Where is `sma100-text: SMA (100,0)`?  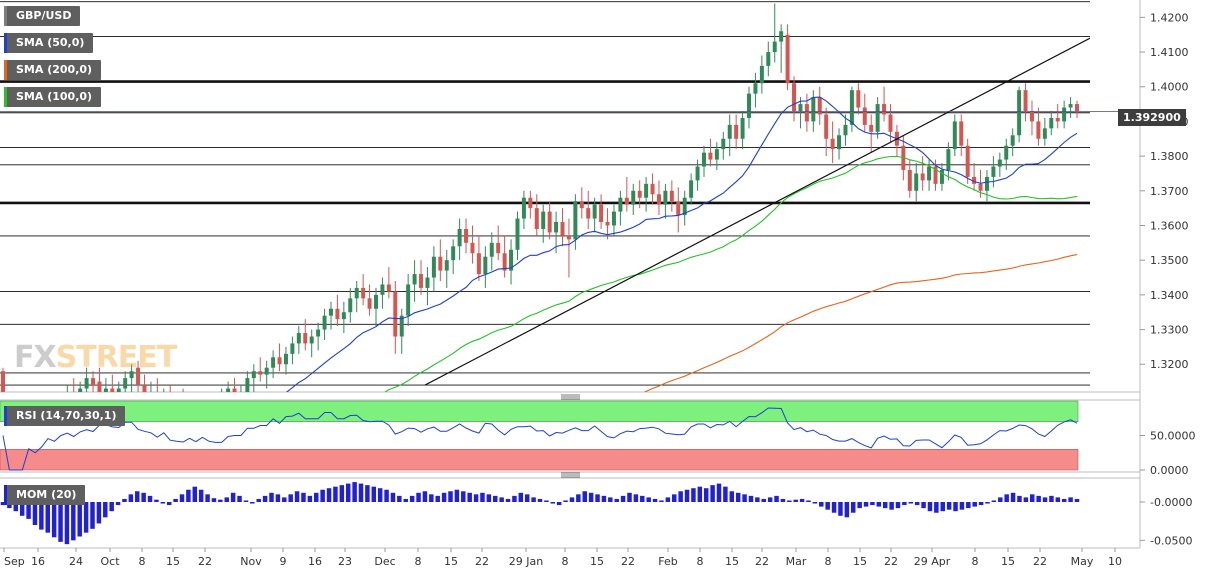 sma100-text: SMA (100,0) is located at coordinates (54, 96).